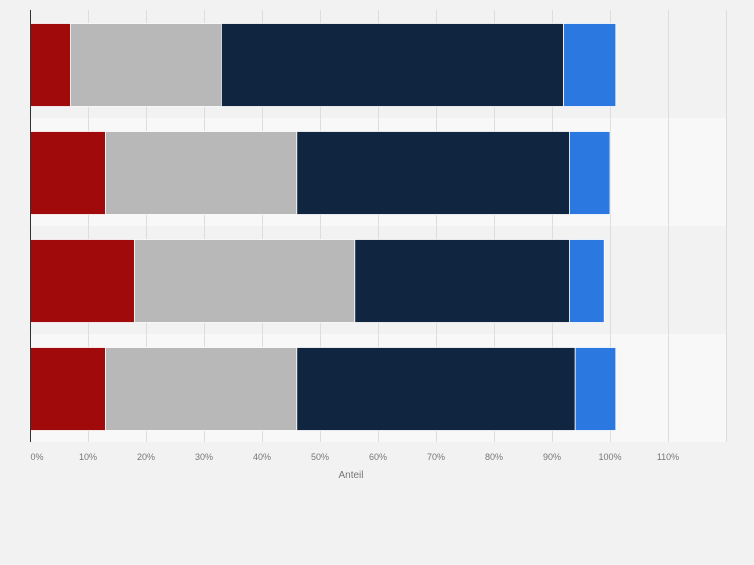 The width and height of the screenshot is (754, 565). Describe the element at coordinates (609, 457) in the screenshot. I see `x-tick-label: 100%` at that location.